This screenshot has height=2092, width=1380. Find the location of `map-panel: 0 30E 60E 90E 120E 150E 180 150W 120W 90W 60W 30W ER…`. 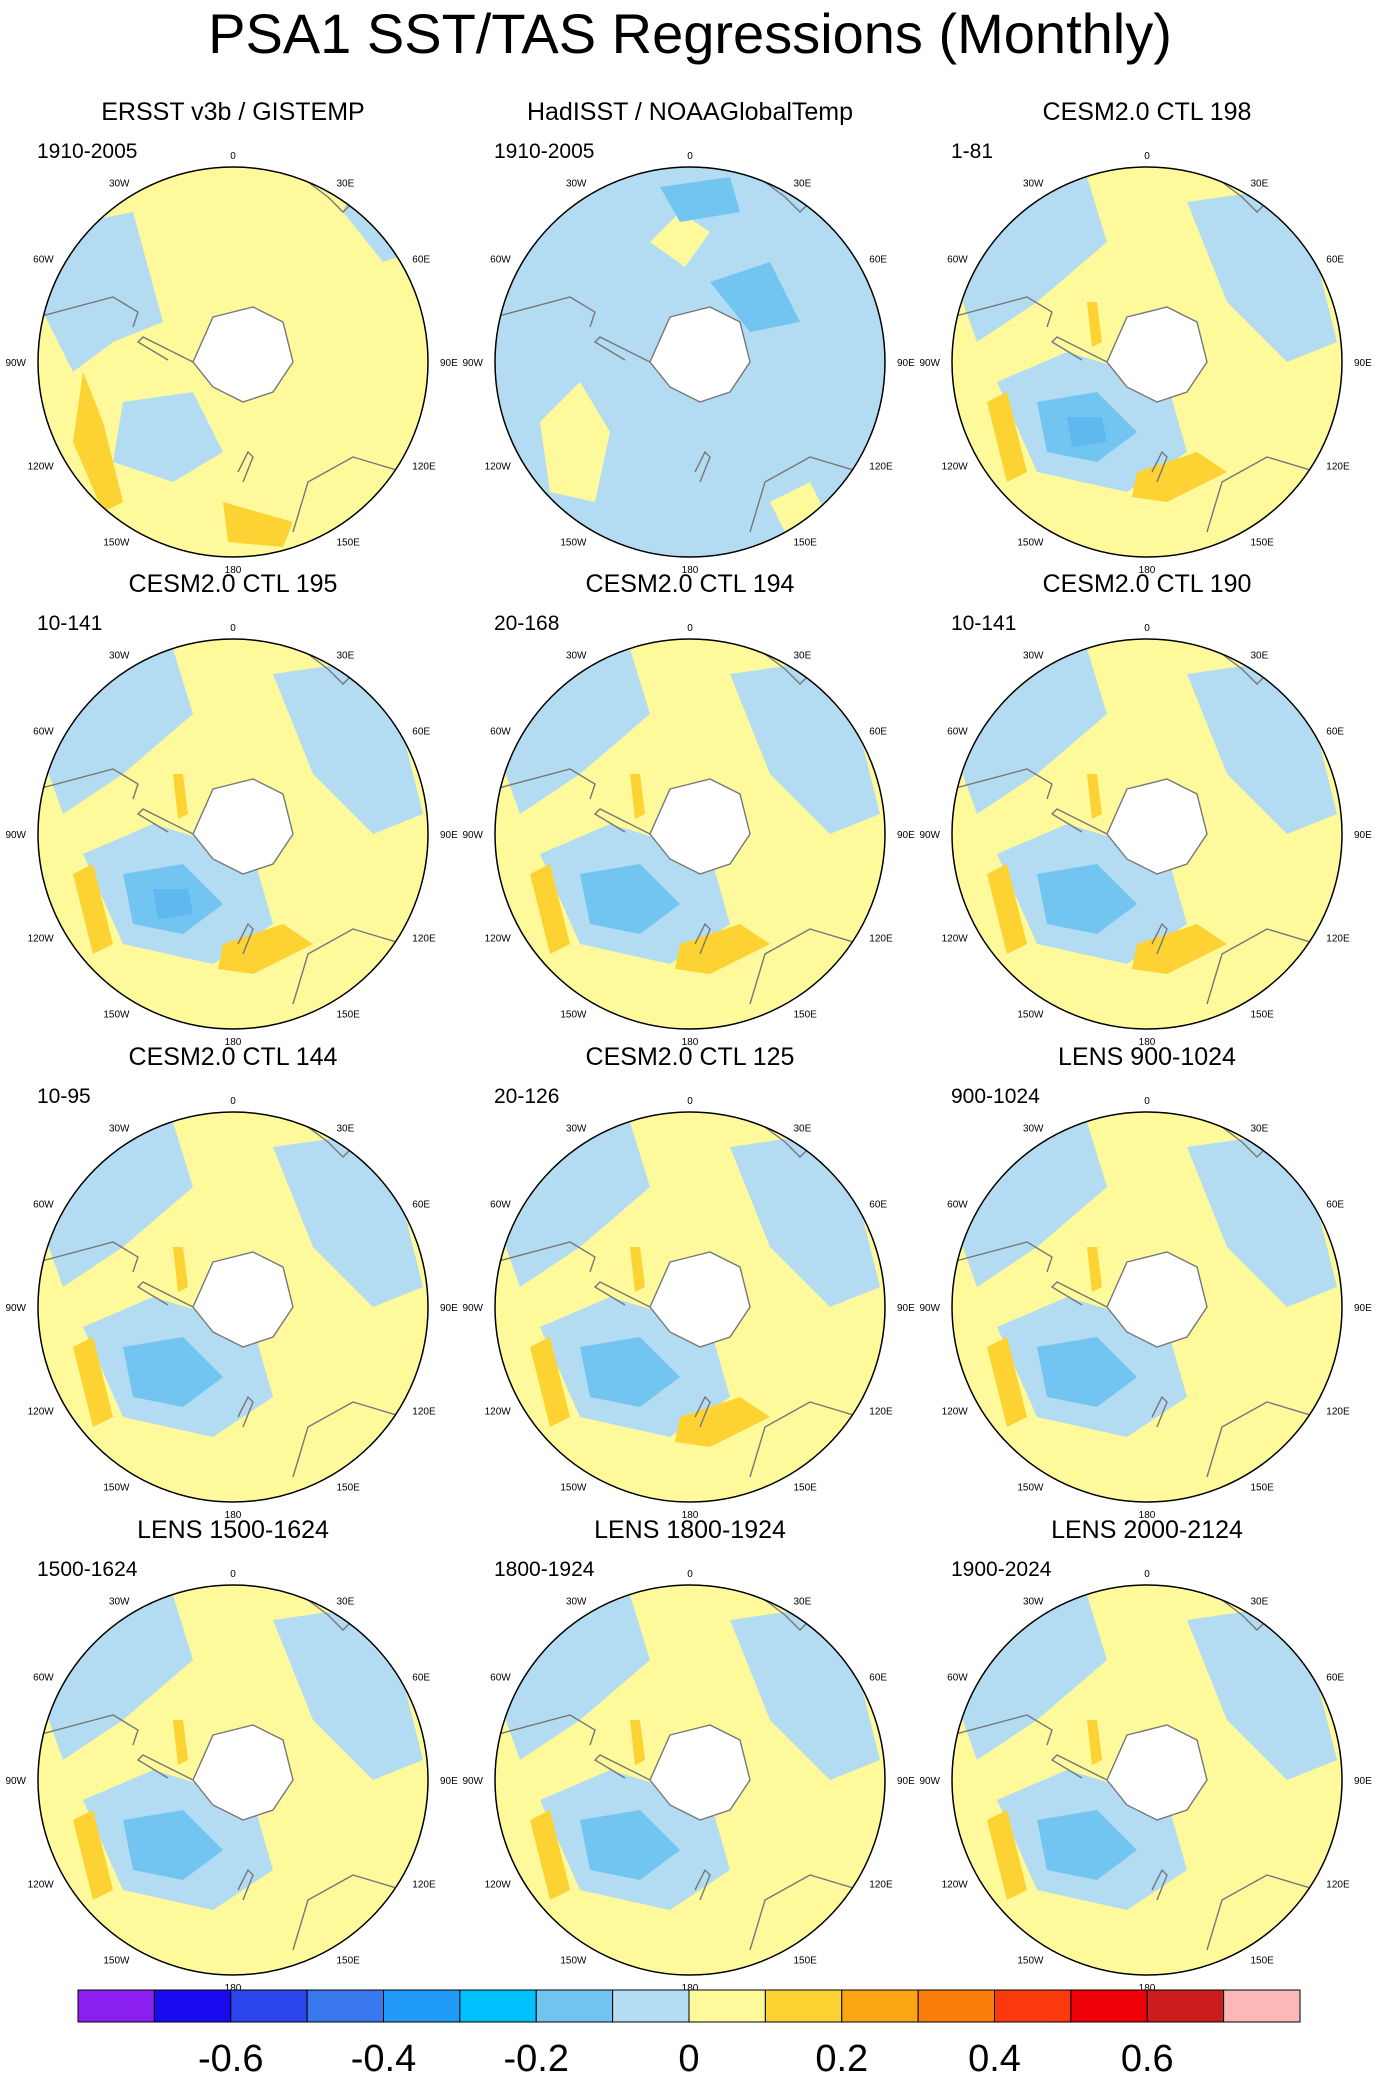

map-panel: 0 30E 60E 90E 120E 150E 180 150W 120W 90W 60W 30W ER… is located at coordinates (233, 333).